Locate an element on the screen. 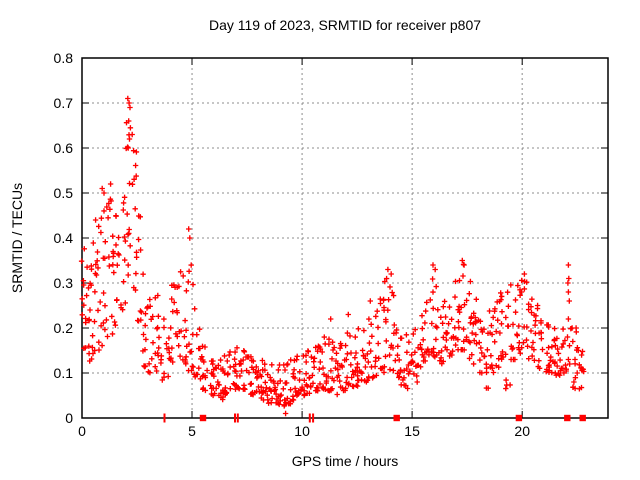 The image size is (640, 480). svg-text: 10 is located at coordinates (302, 431).